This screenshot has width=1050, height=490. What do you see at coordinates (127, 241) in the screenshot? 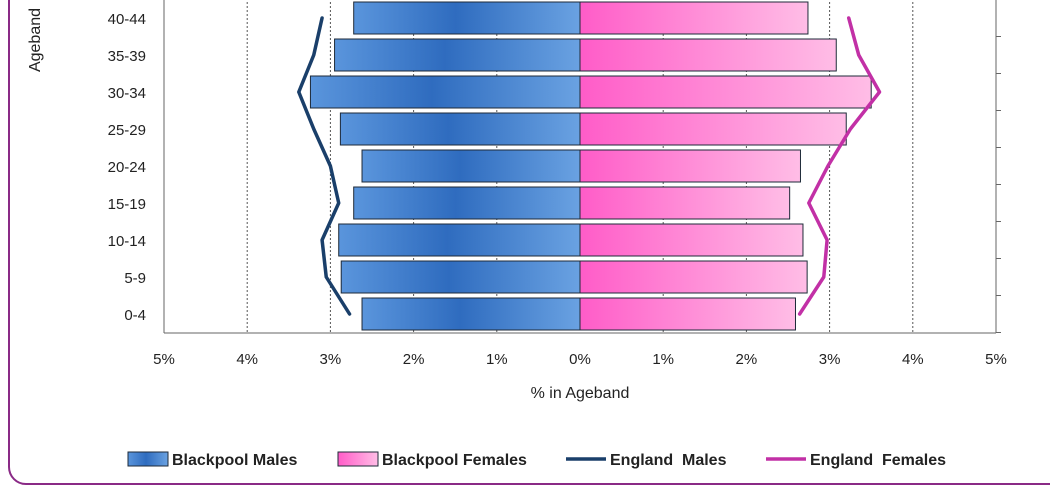
I see `y-tick-label: 10-14` at bounding box center [127, 241].